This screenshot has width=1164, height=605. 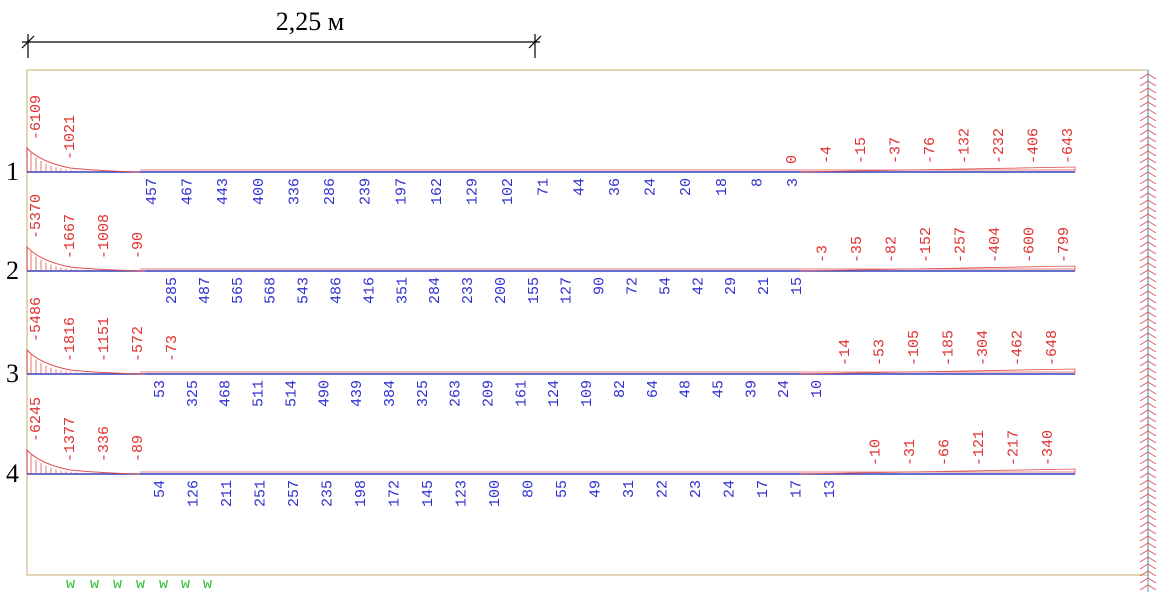 I want to click on value-label: 565, so click(x=238, y=290).